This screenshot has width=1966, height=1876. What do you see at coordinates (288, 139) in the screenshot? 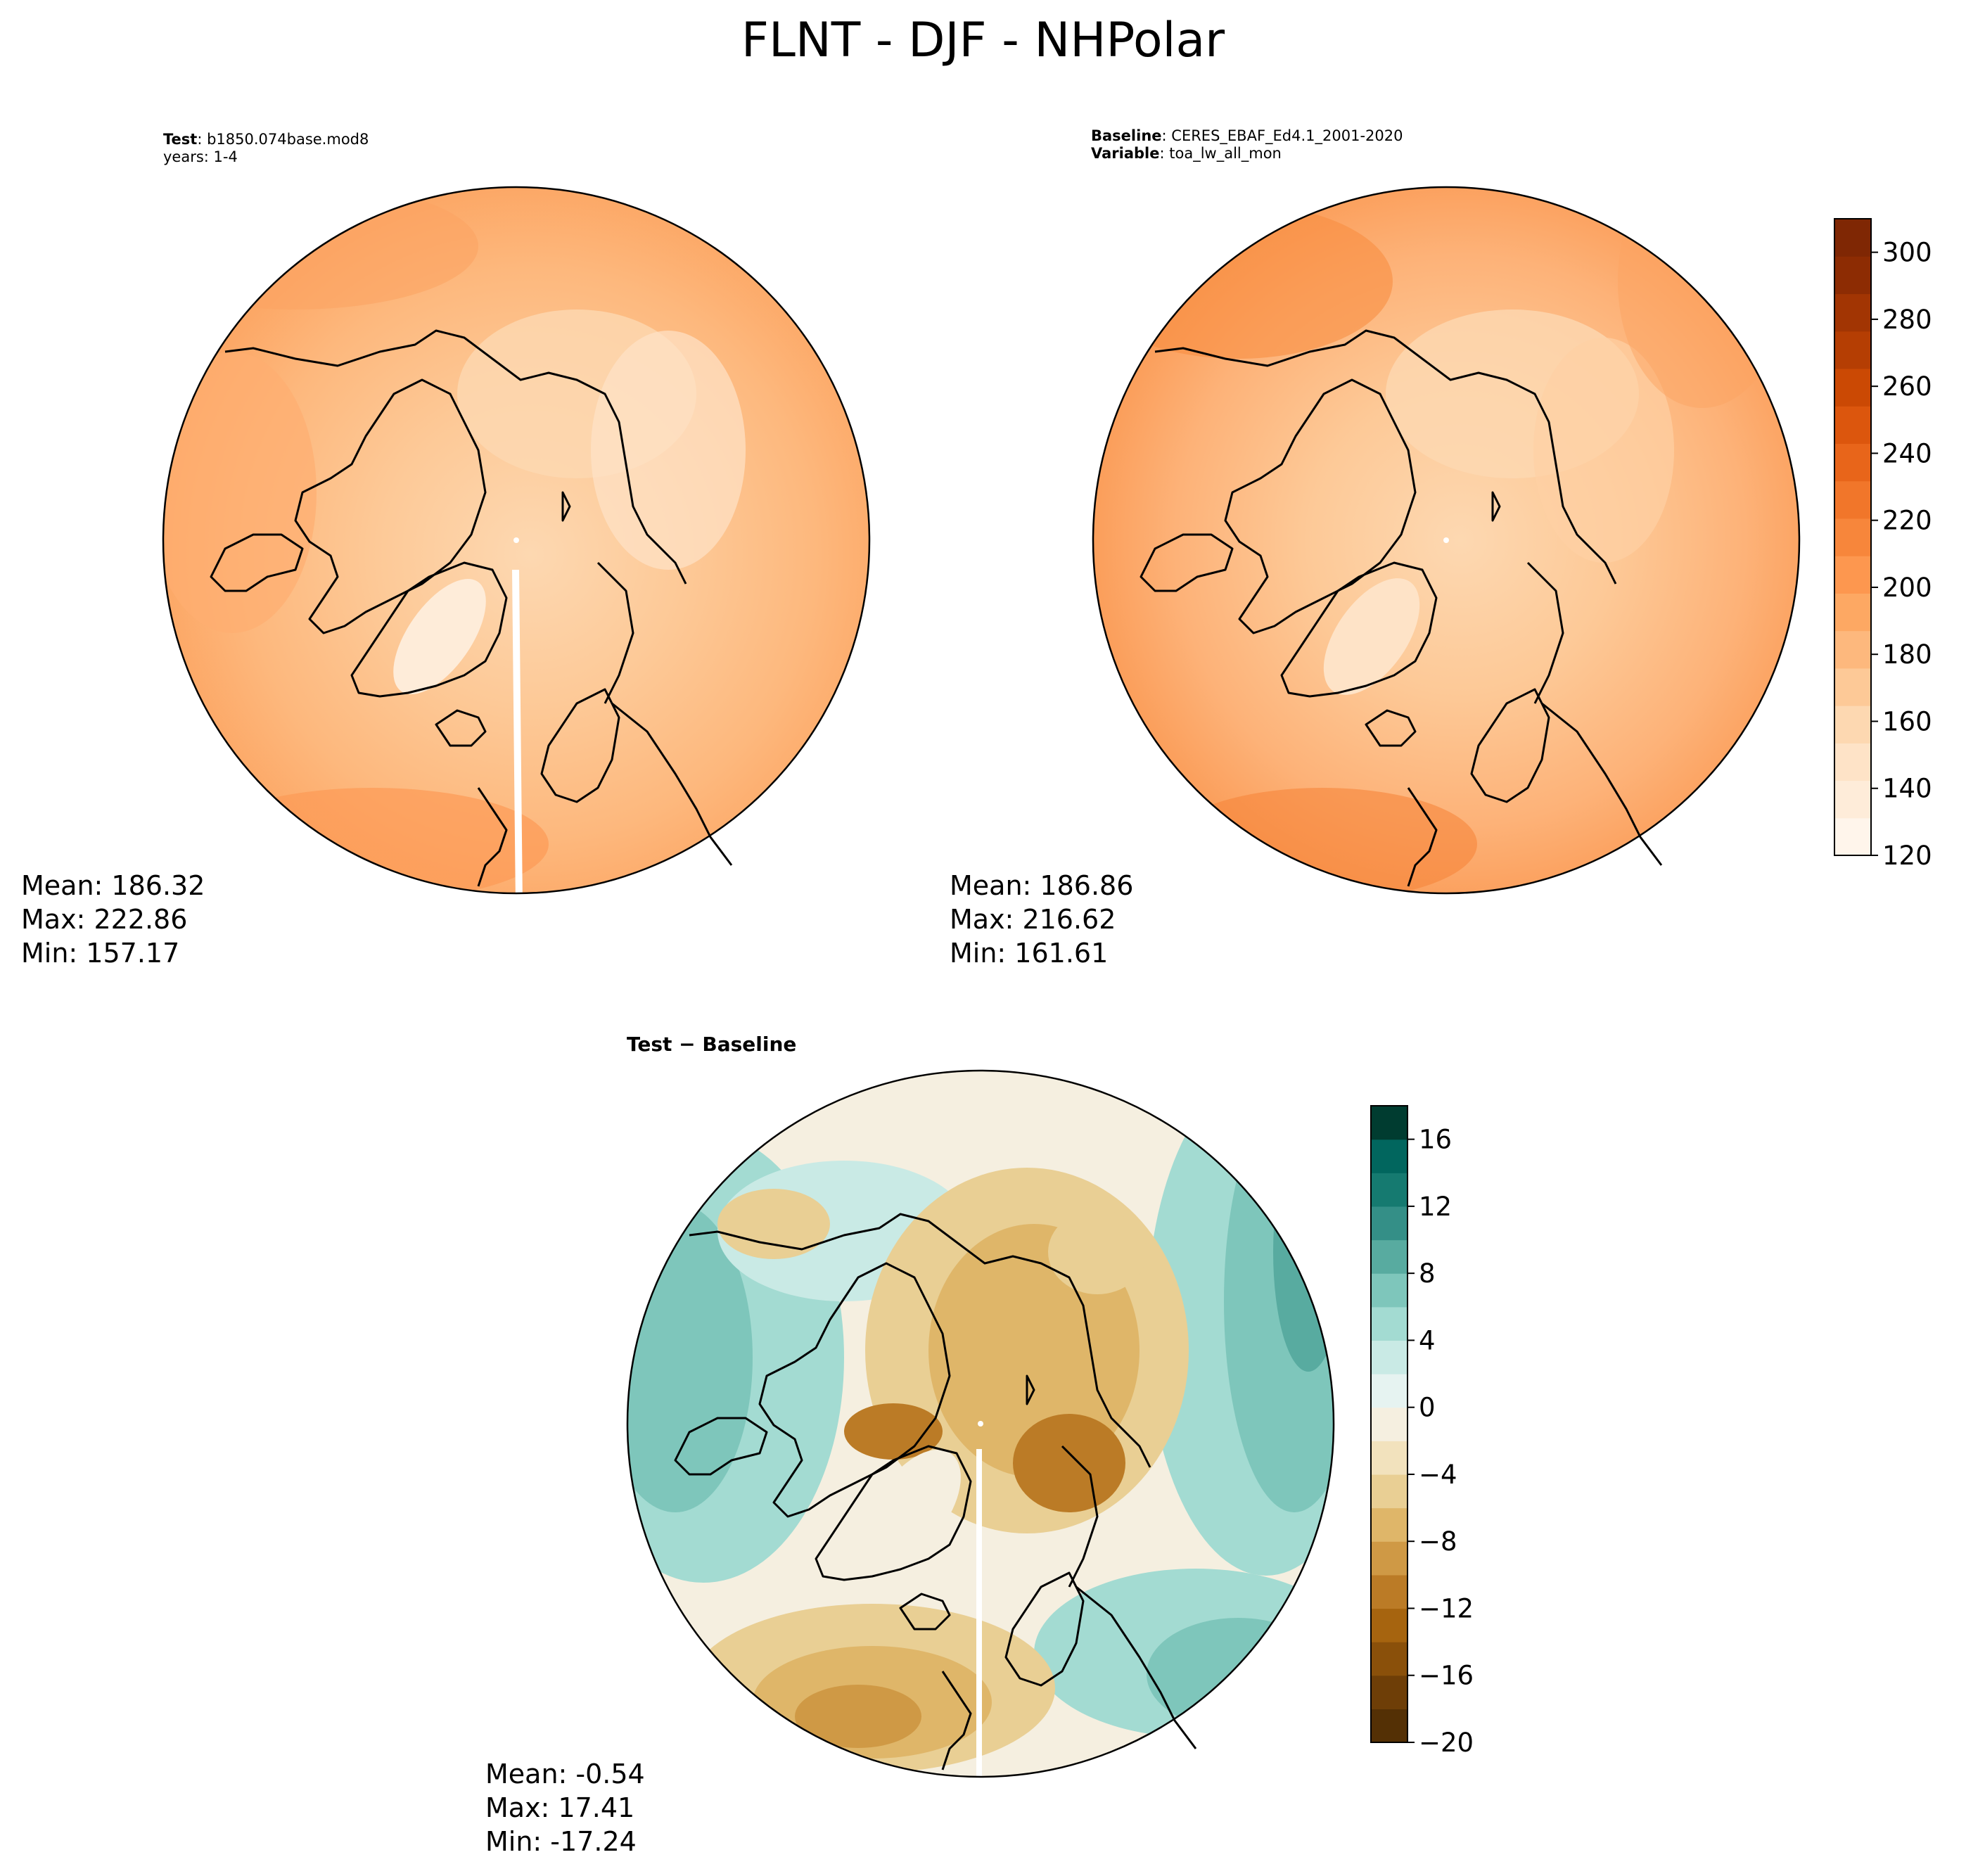
I see `test-name-value: b1850.074base.mod8` at bounding box center [288, 139].